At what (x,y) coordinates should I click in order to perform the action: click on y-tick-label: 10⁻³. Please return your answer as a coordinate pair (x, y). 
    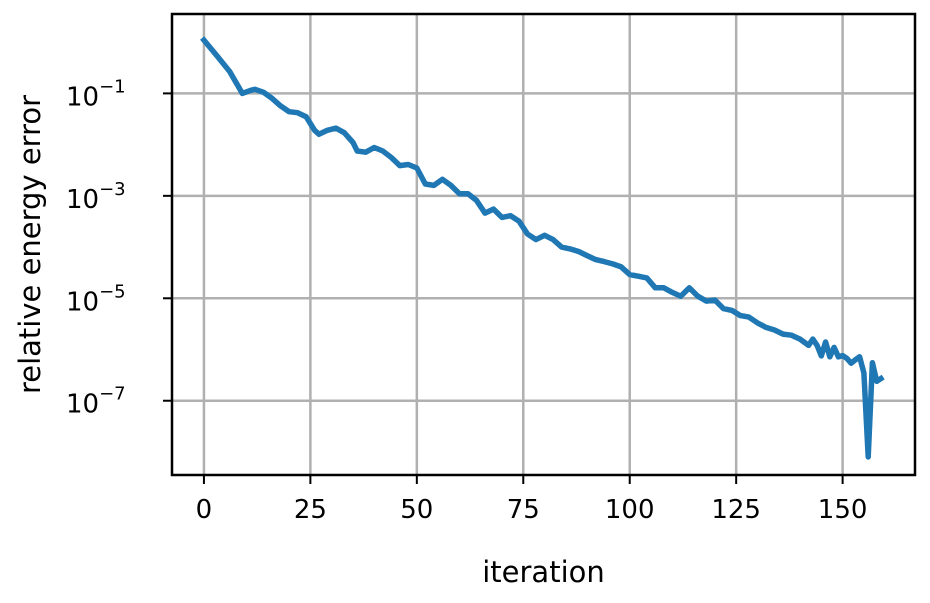
    Looking at the image, I should click on (96, 197).